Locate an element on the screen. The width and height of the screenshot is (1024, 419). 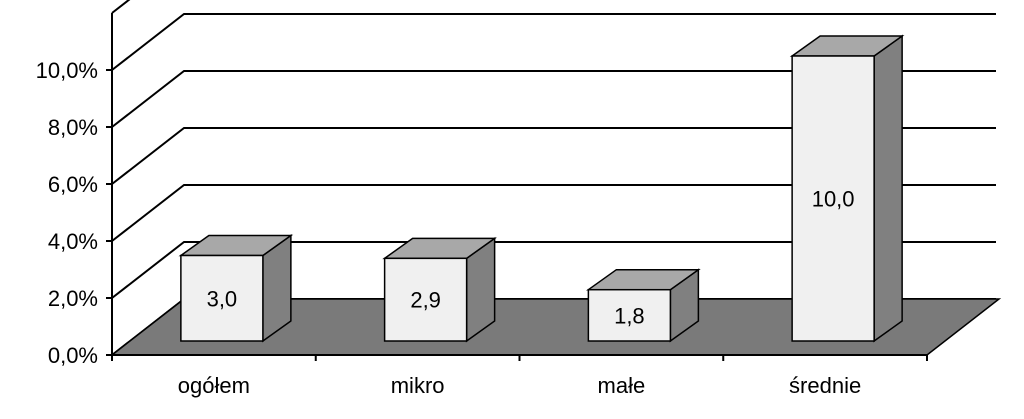
data-label: 1,8 is located at coordinates (629, 315).